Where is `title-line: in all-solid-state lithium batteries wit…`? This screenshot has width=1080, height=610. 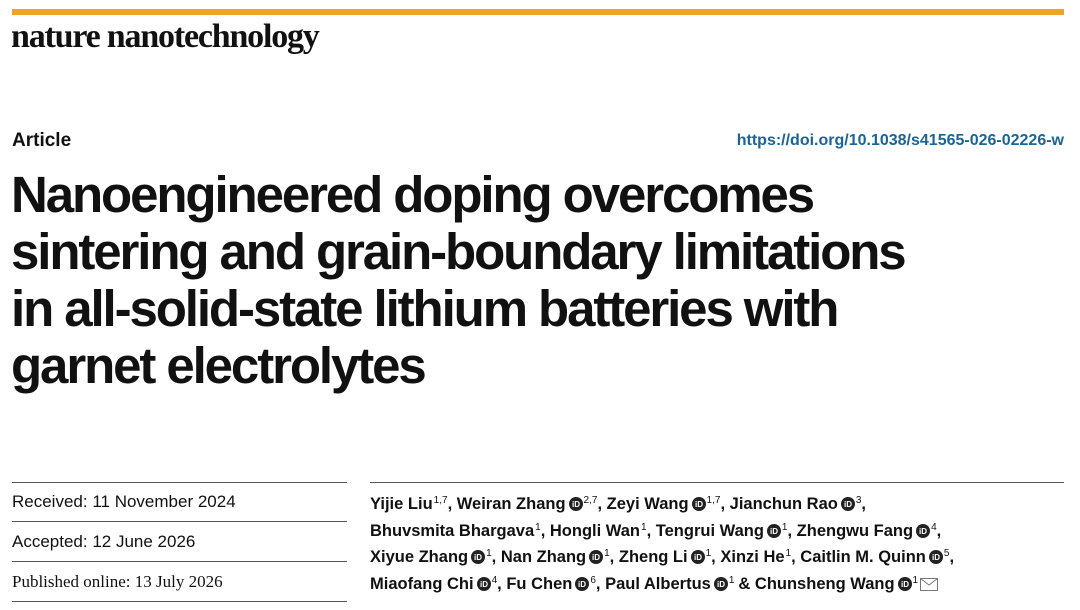
title-line: in all-solid-state lithium batteries wit… is located at coordinates (425, 308).